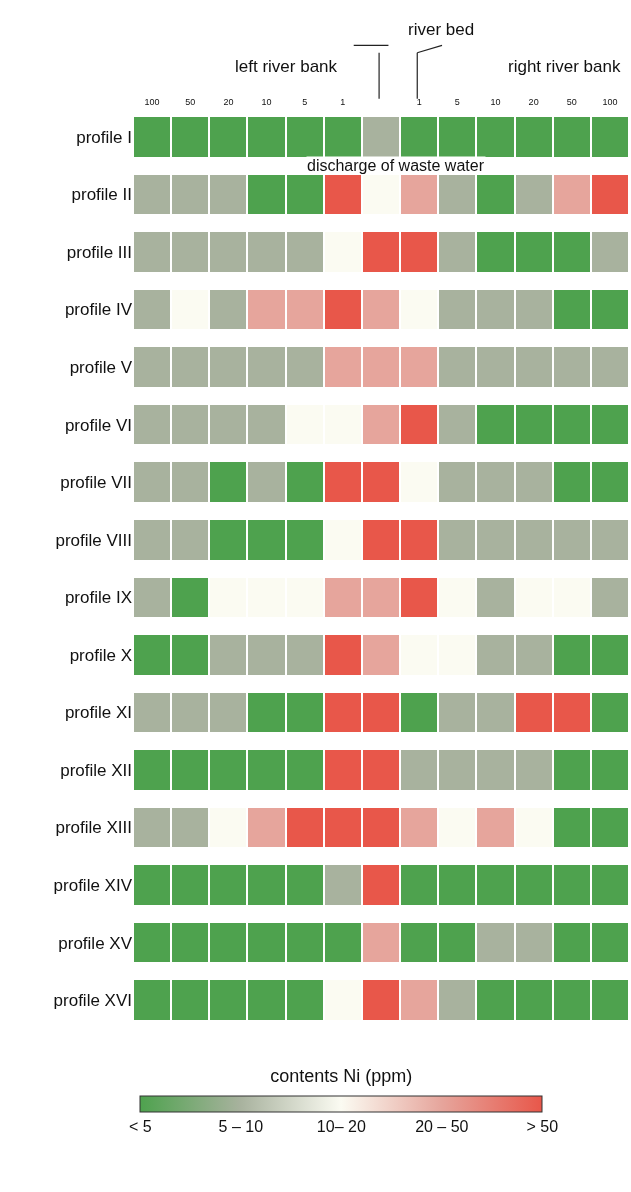 This screenshot has width=631, height=1192. I want to click on y-tick-label: profile V, so click(101, 367).